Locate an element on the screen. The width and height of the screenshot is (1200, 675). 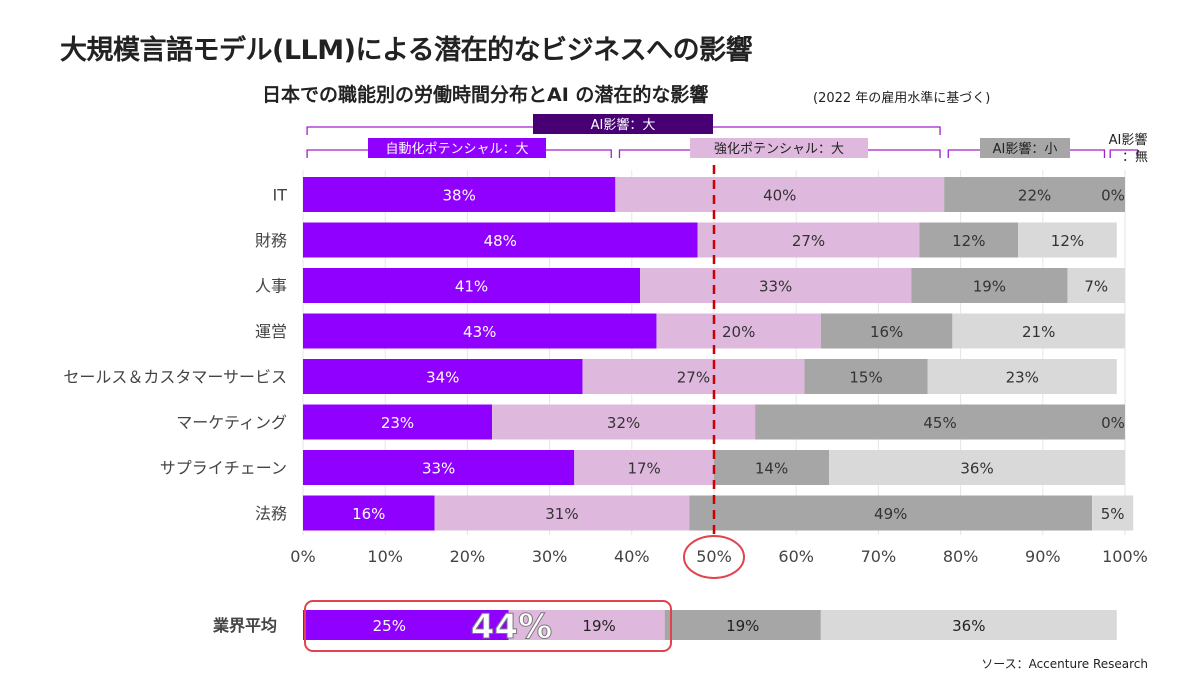
data-label: 32% is located at coordinates (623, 423).